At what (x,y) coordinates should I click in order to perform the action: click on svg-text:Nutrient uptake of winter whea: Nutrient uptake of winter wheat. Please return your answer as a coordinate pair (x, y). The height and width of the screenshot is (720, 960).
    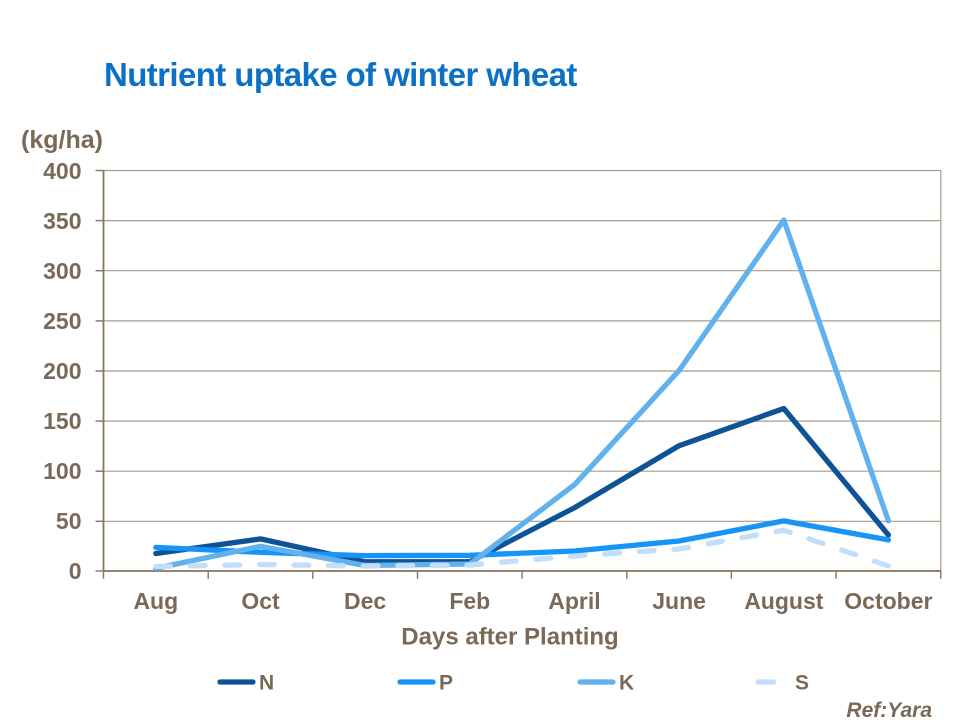
    Looking at the image, I should click on (340, 74).